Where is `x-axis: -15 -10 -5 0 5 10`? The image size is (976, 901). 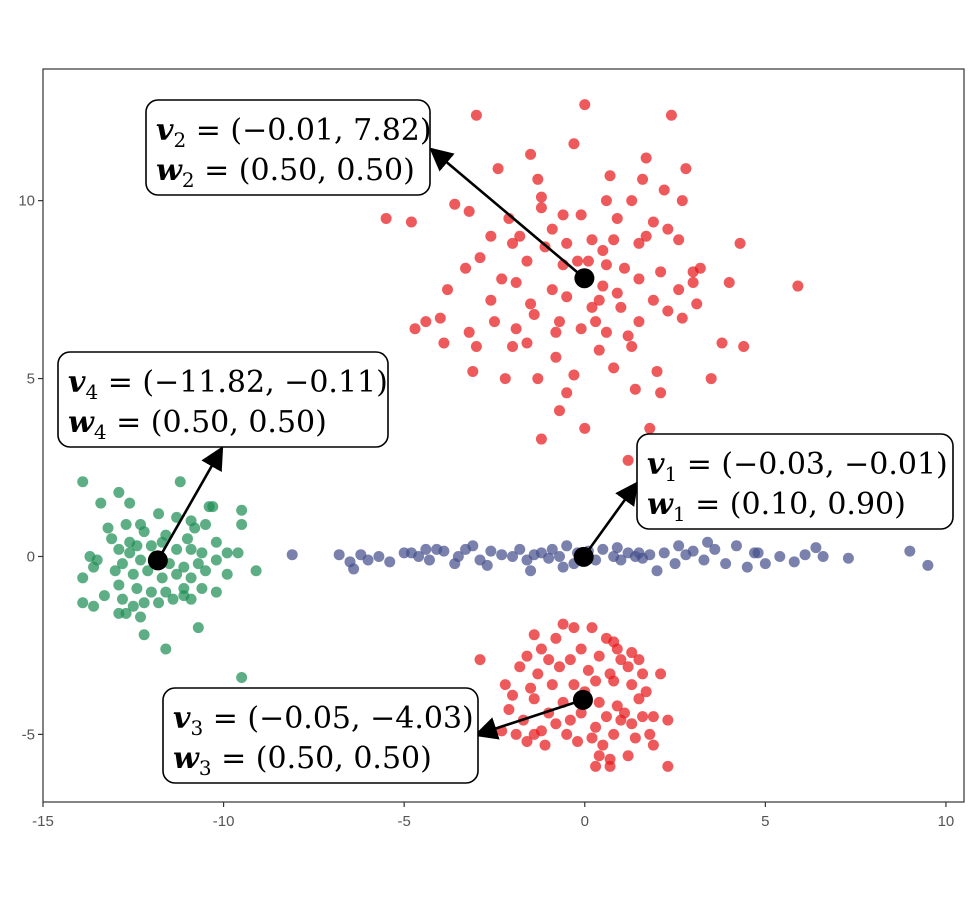 x-axis: -15 -10 -5 0 5 10 is located at coordinates (493, 816).